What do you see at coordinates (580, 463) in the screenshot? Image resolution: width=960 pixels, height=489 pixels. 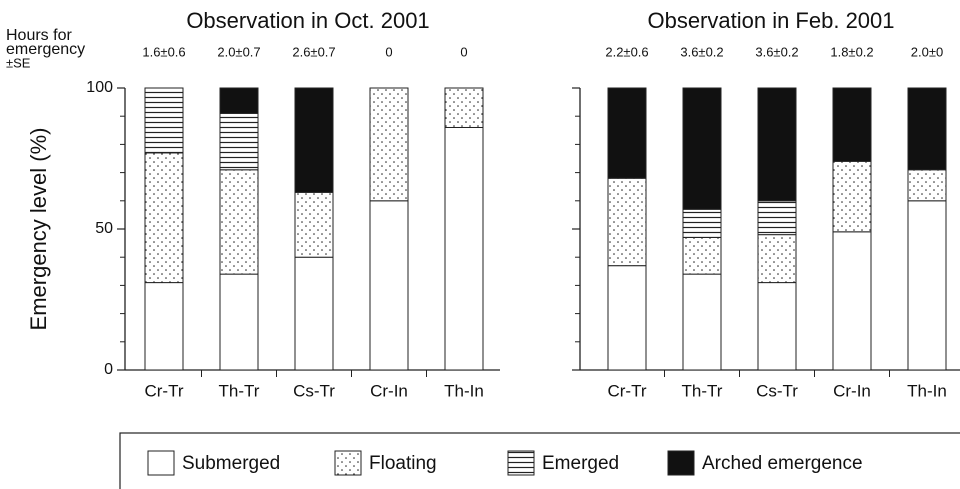 I see `legend-label: Emerged` at bounding box center [580, 463].